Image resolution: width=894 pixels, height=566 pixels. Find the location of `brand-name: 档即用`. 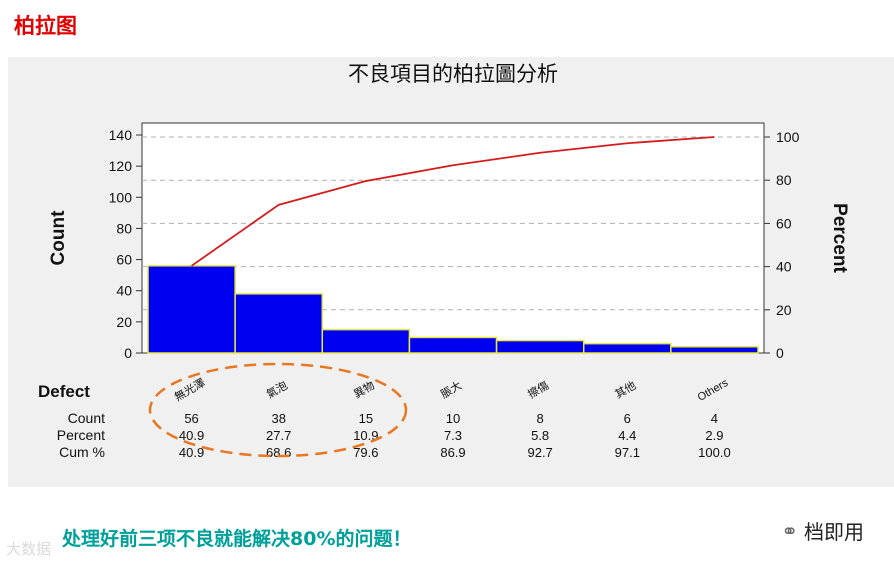

brand-name: 档即用 is located at coordinates (834, 532).